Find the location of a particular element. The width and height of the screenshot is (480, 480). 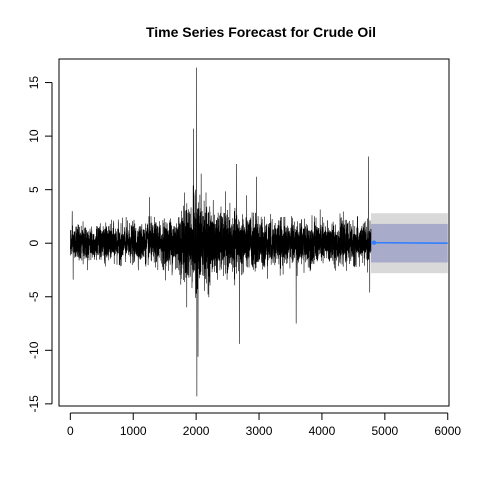

forecast-mean-line is located at coordinates (409, 243).